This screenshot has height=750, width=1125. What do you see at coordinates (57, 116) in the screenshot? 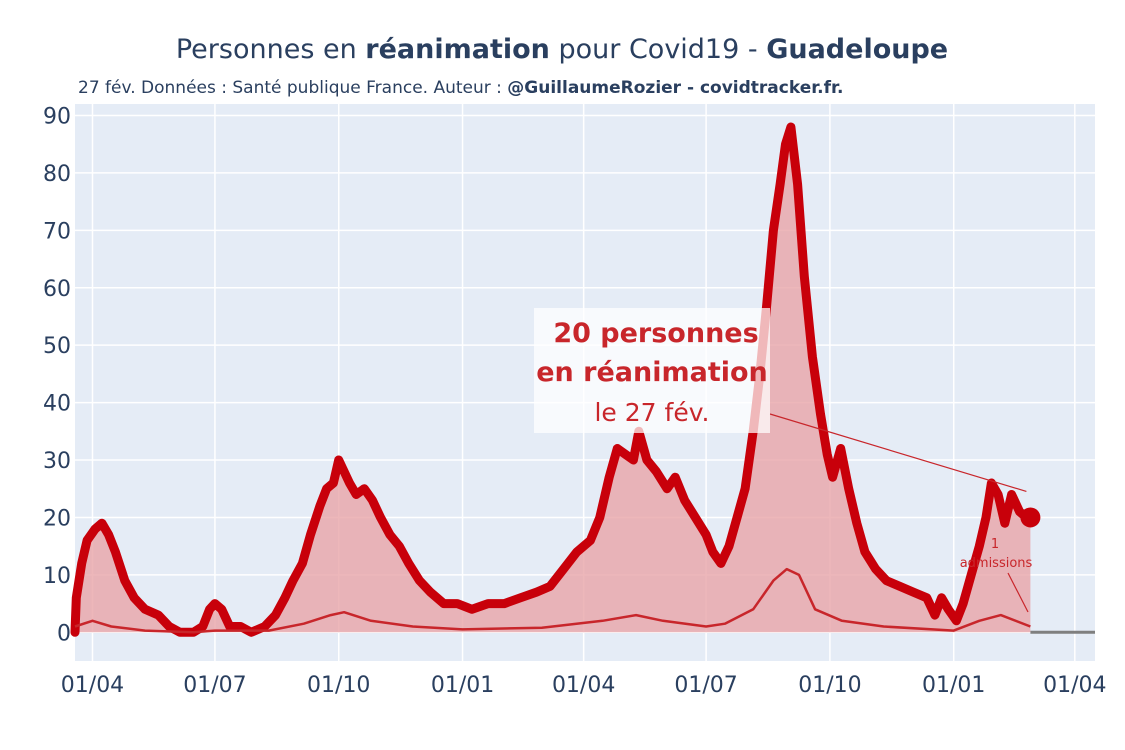
I see `y-tick-label: 90` at bounding box center [57, 116].